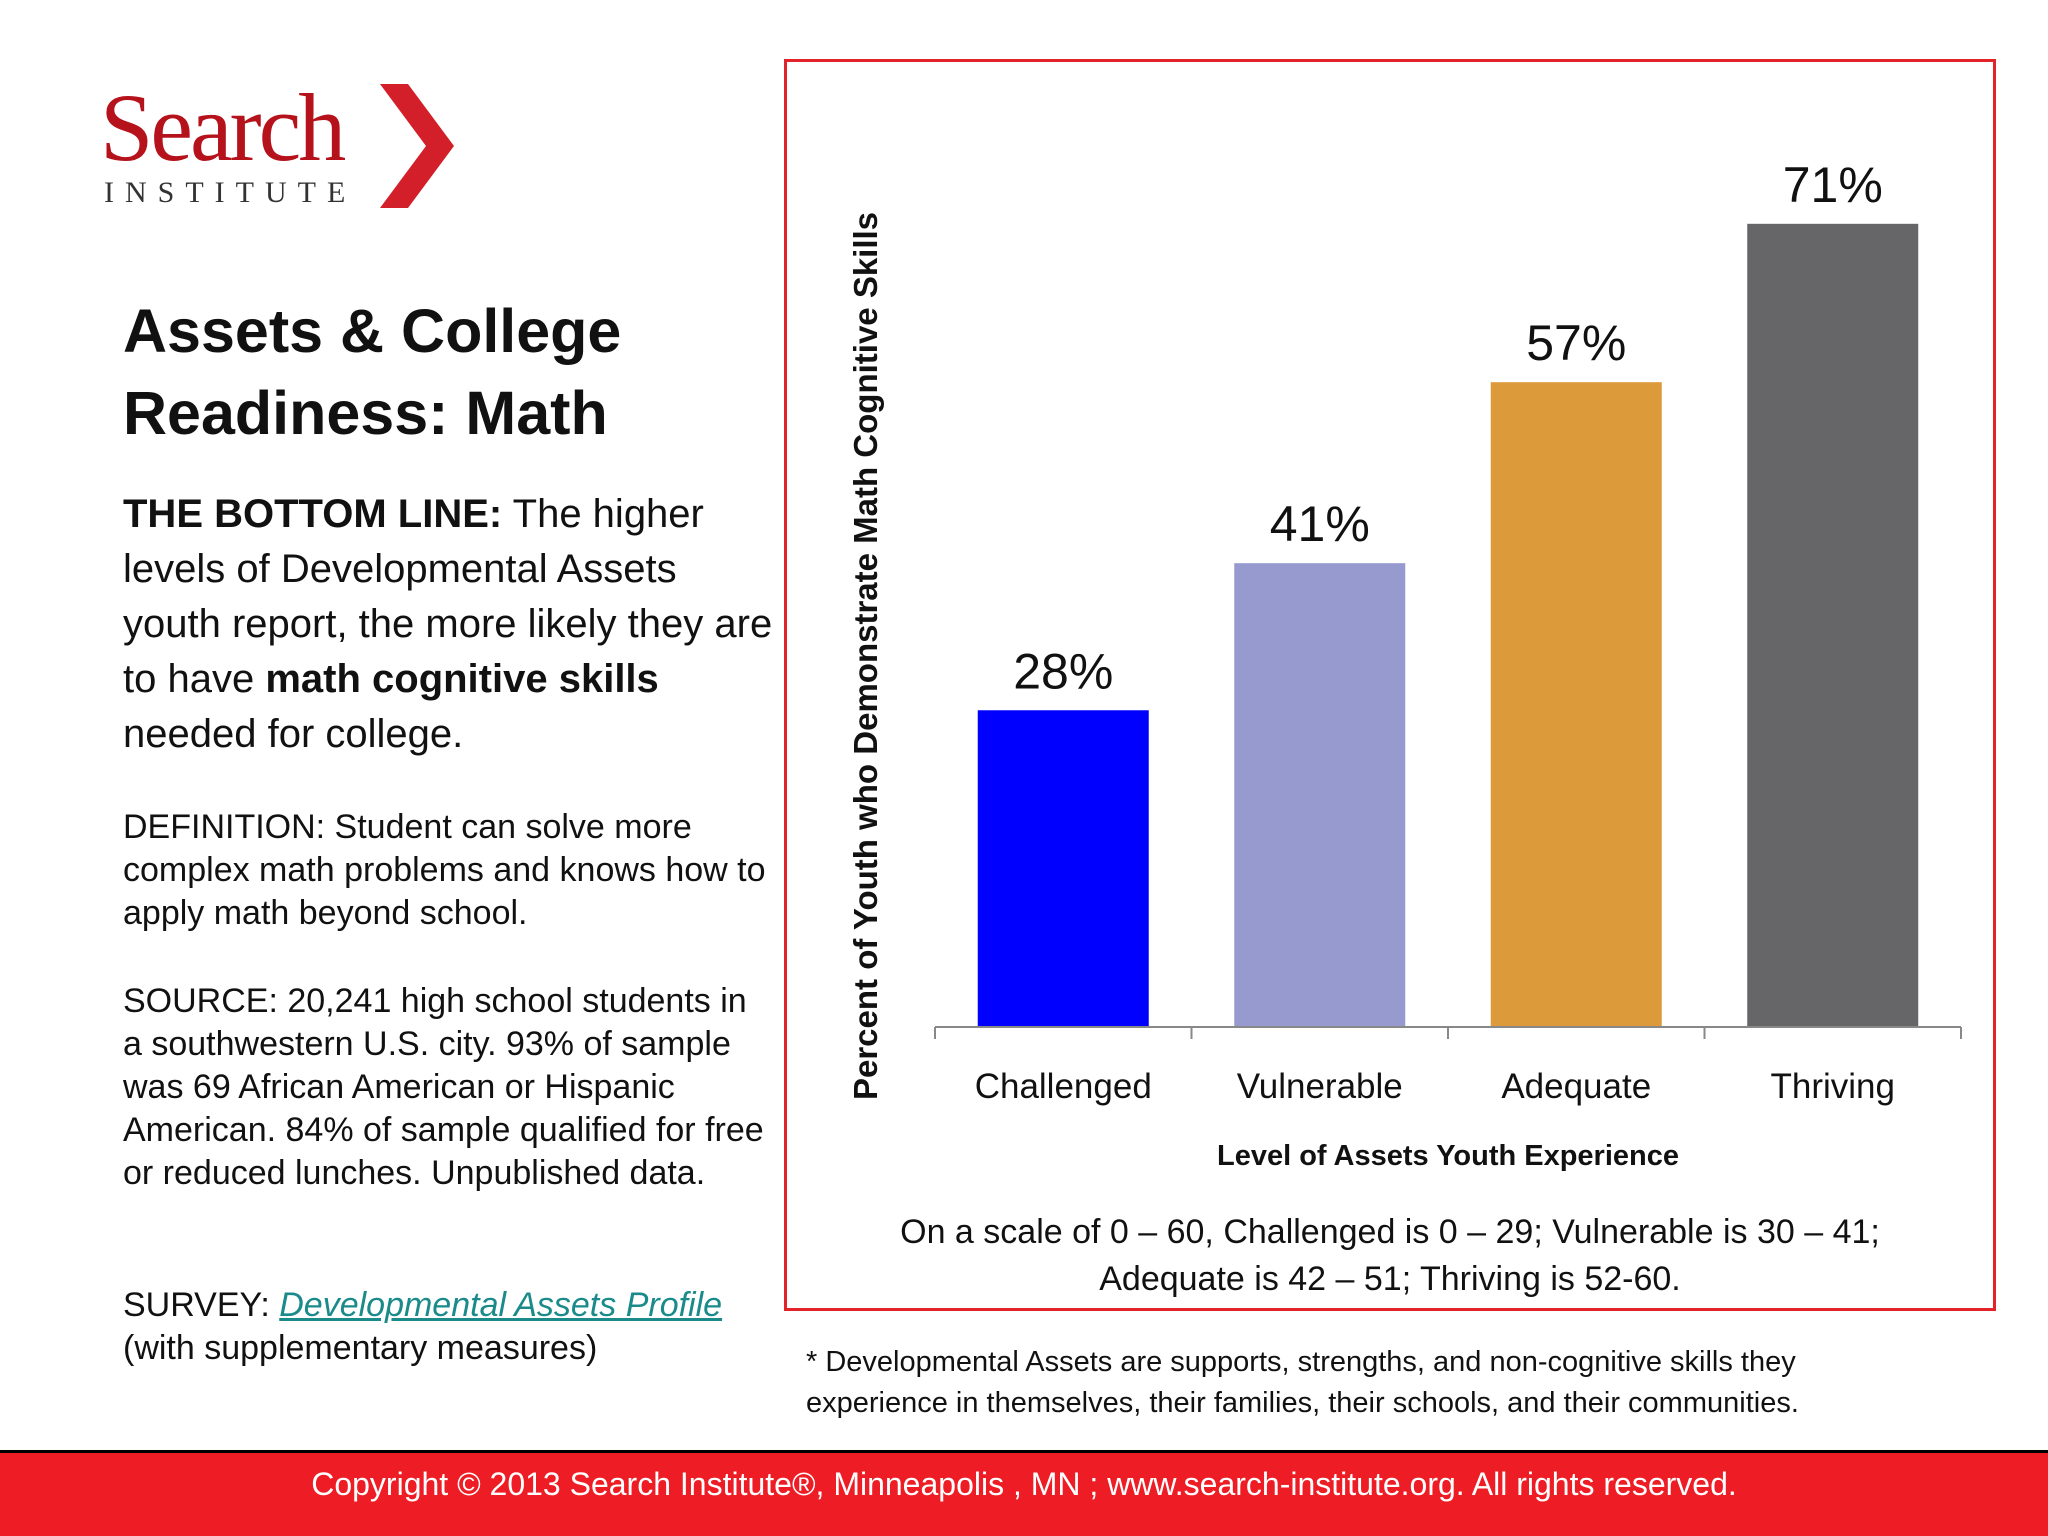 Image resolution: width=2048 pixels, height=1536 pixels. I want to click on x-tick-label-challenged: Challenged, so click(1063, 1086).